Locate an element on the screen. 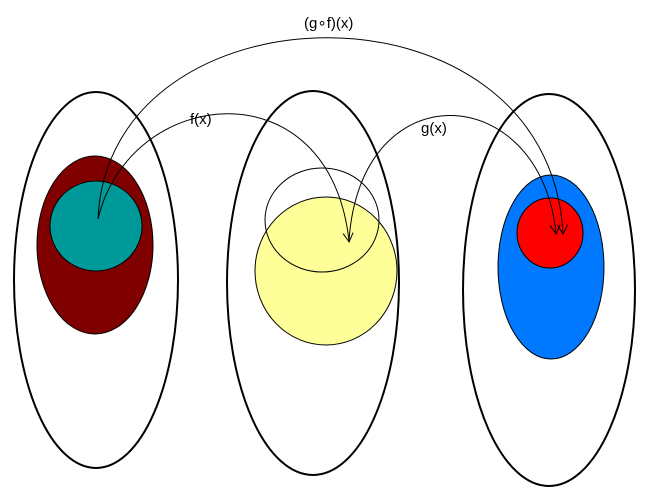  set-y-image-region is located at coordinates (326, 271).